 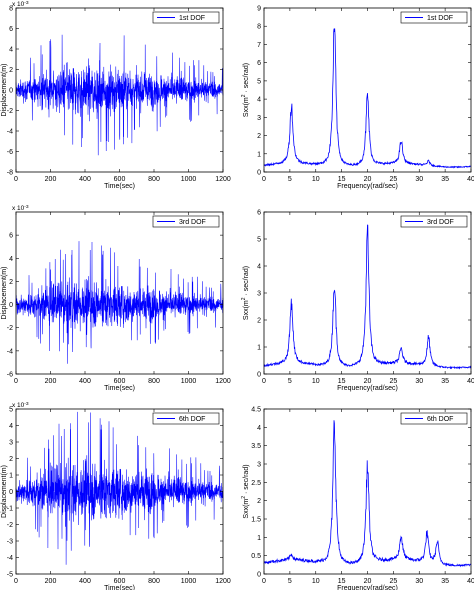 I want to click on x-tick-label: 10, so click(x=316, y=381).